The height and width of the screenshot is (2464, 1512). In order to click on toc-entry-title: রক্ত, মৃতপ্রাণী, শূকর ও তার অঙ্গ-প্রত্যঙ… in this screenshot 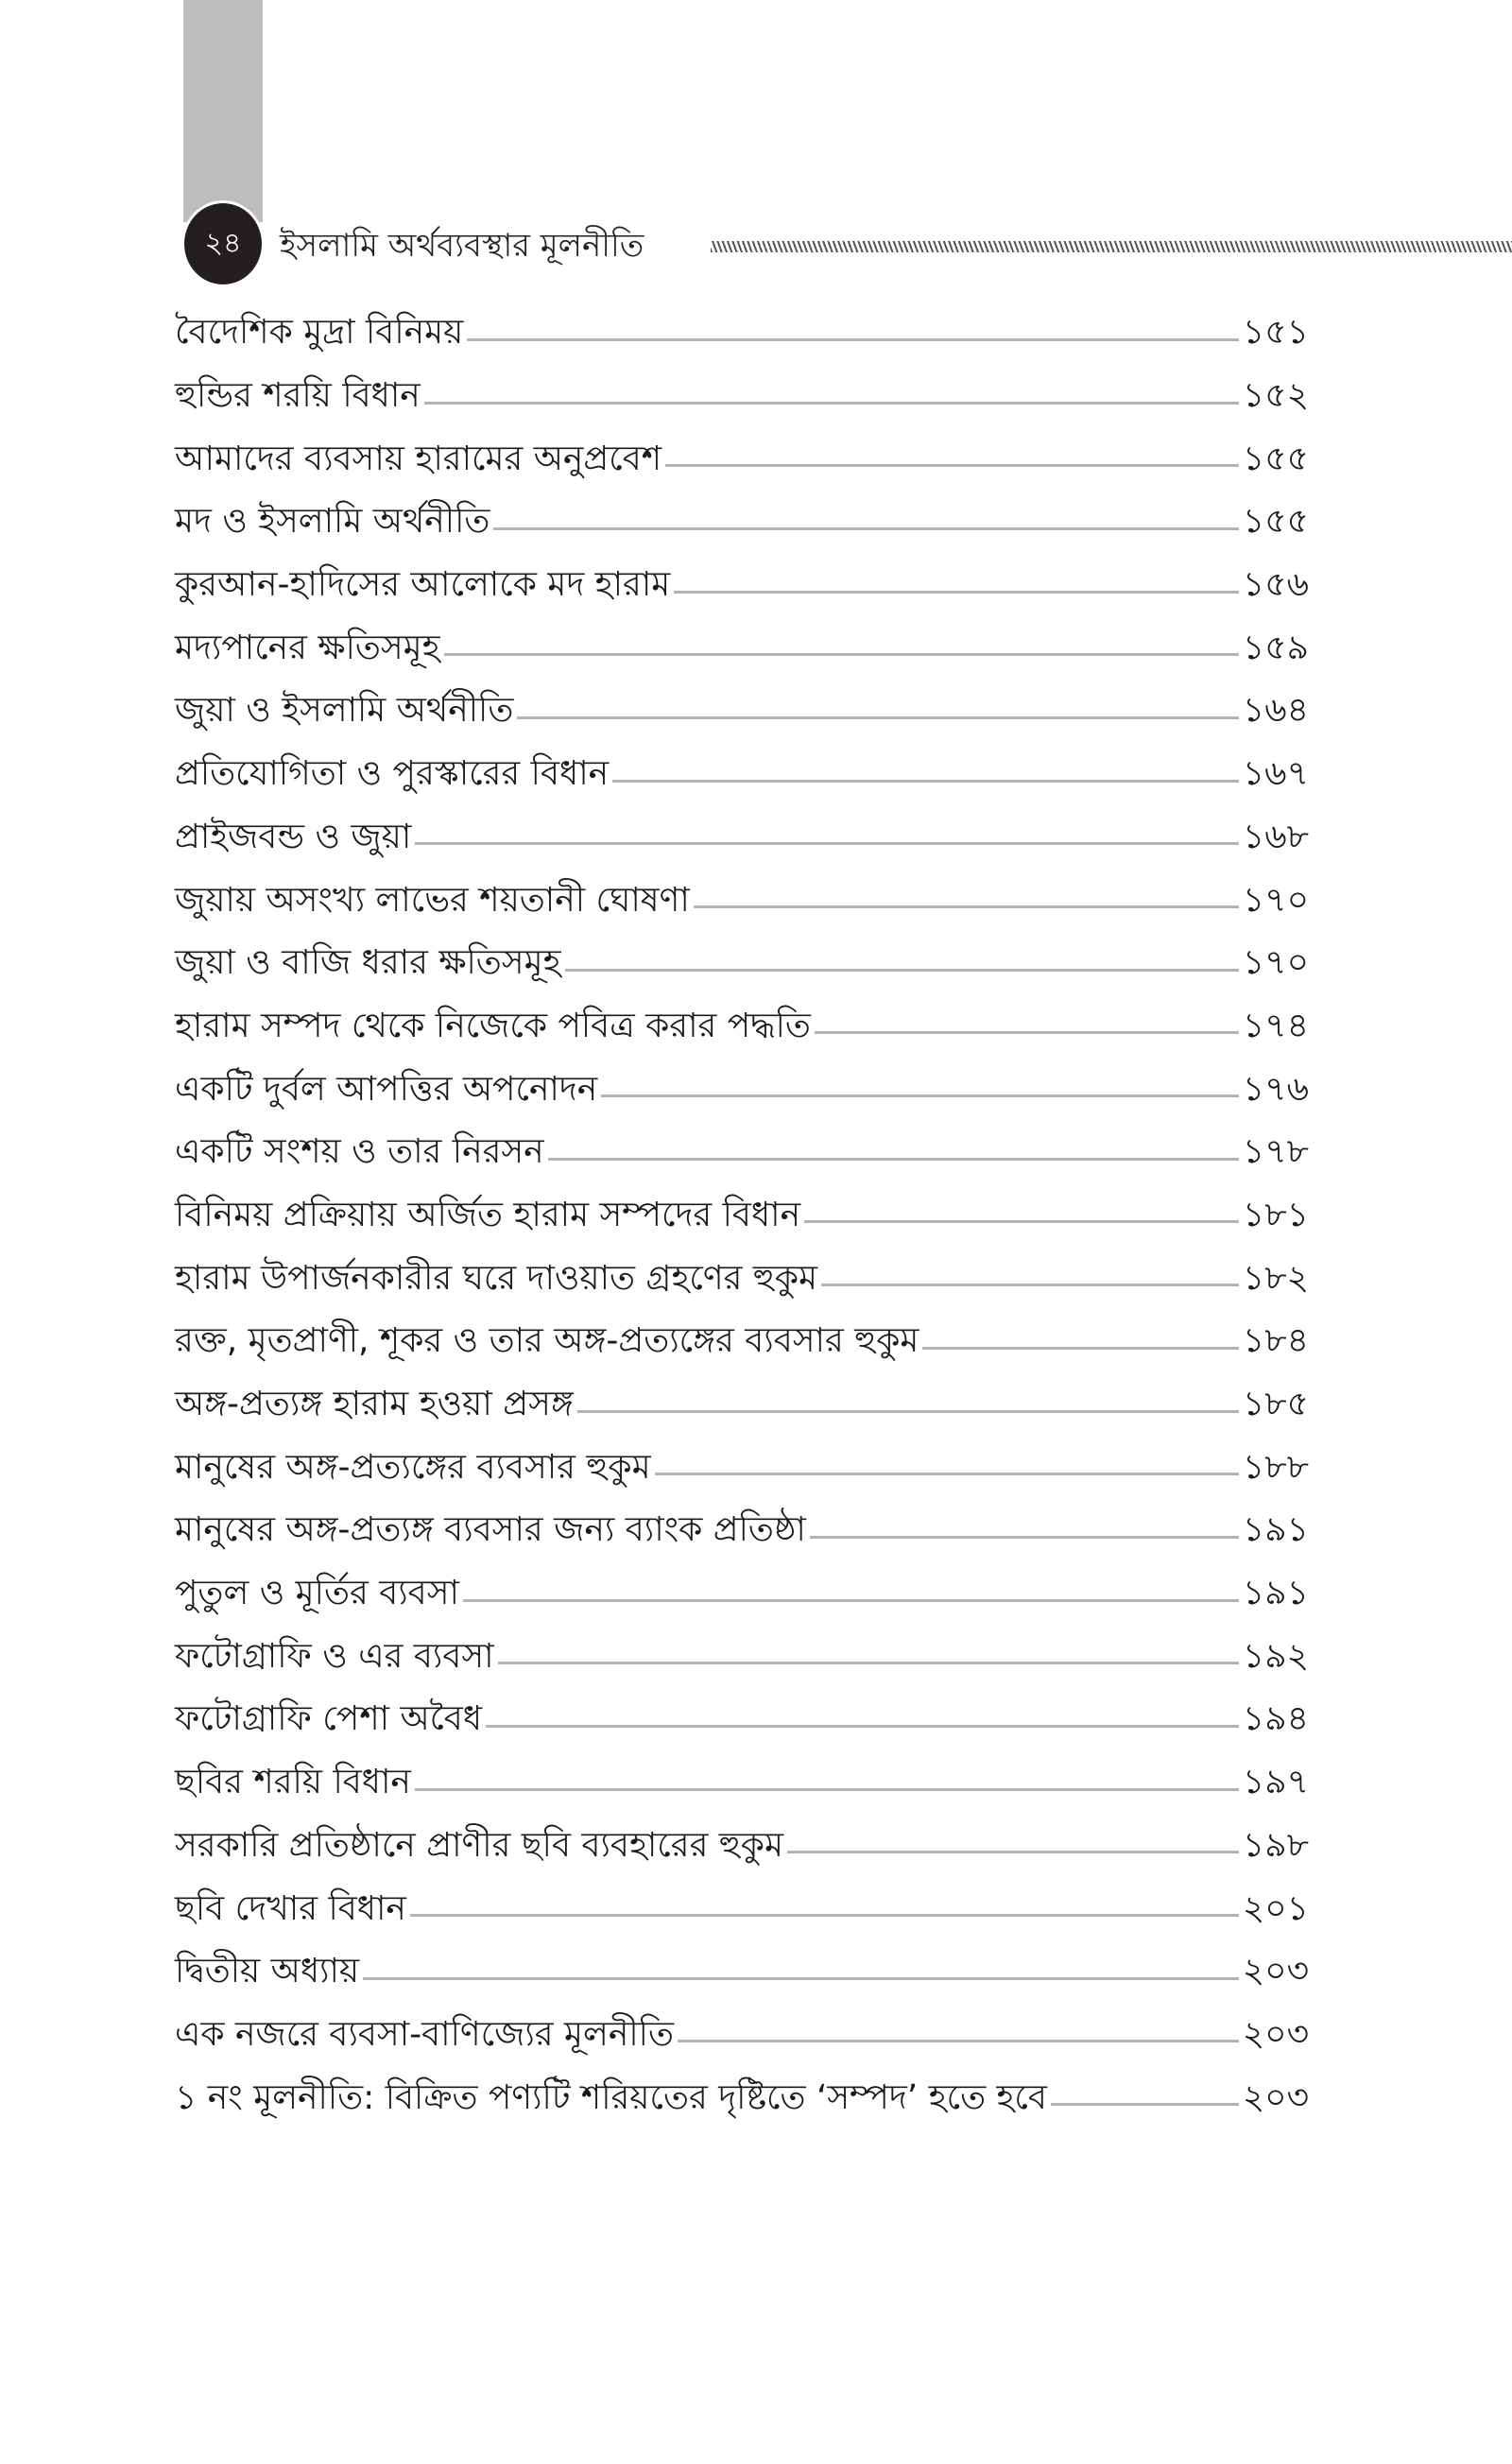, I will do `click(547, 1341)`.